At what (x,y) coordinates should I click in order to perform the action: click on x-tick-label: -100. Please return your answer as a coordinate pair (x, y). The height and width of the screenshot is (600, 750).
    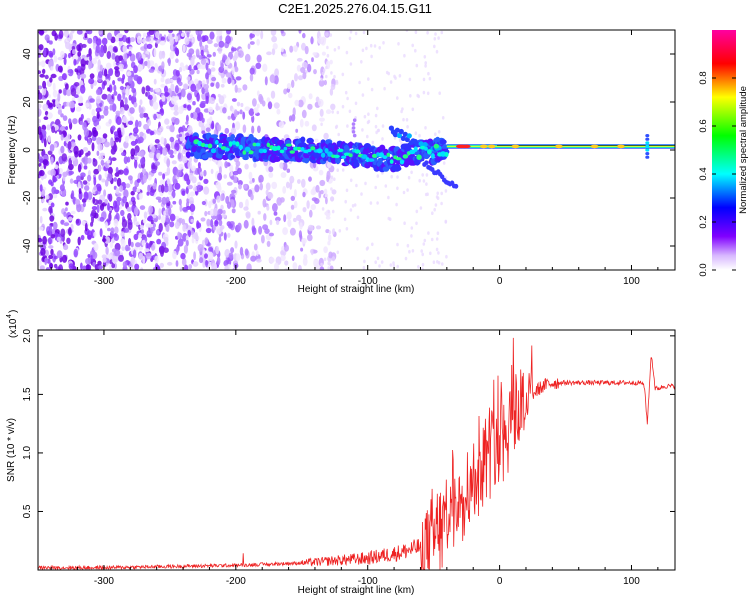
    Looking at the image, I should click on (368, 281).